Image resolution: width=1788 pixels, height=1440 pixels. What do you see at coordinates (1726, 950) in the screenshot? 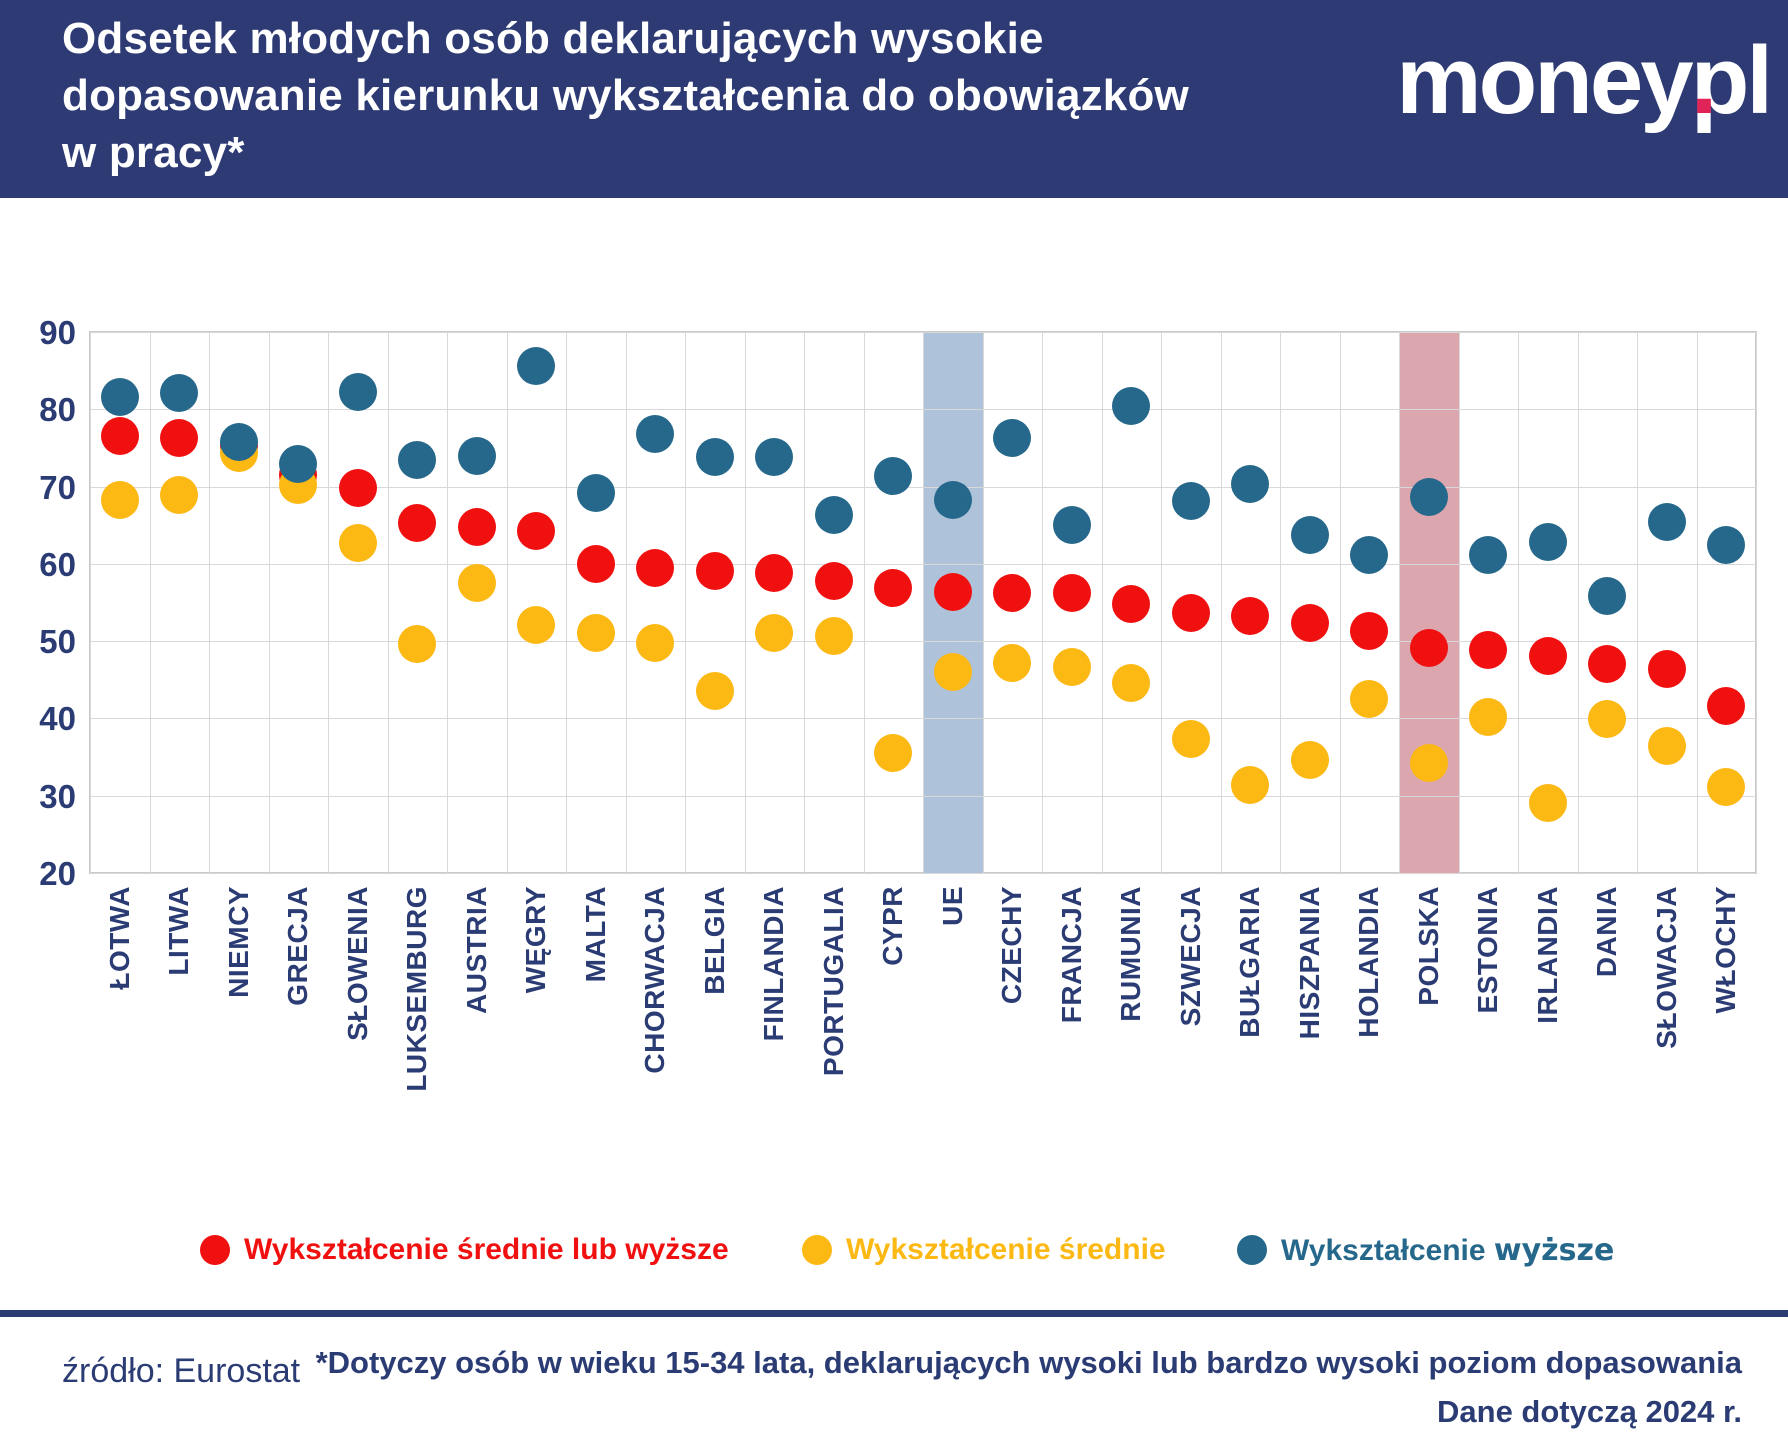
I see `x-axis-label: WŁOCHY` at bounding box center [1726, 950].